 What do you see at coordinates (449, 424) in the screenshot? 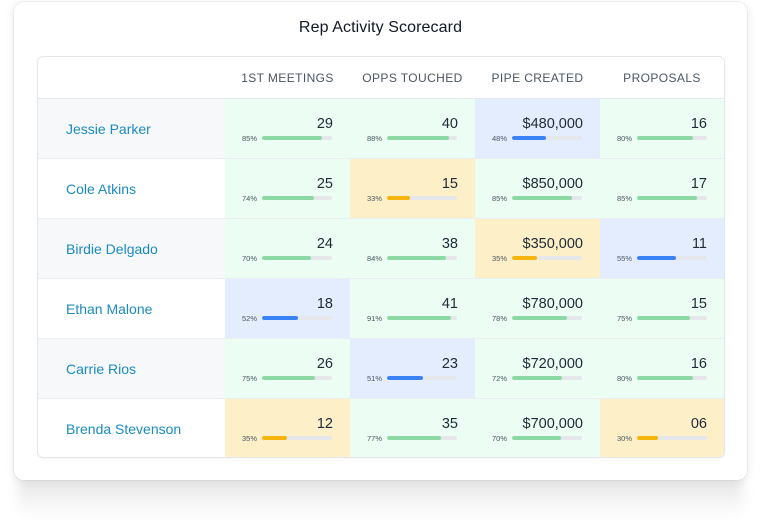
I see `metric-value: 35` at bounding box center [449, 424].